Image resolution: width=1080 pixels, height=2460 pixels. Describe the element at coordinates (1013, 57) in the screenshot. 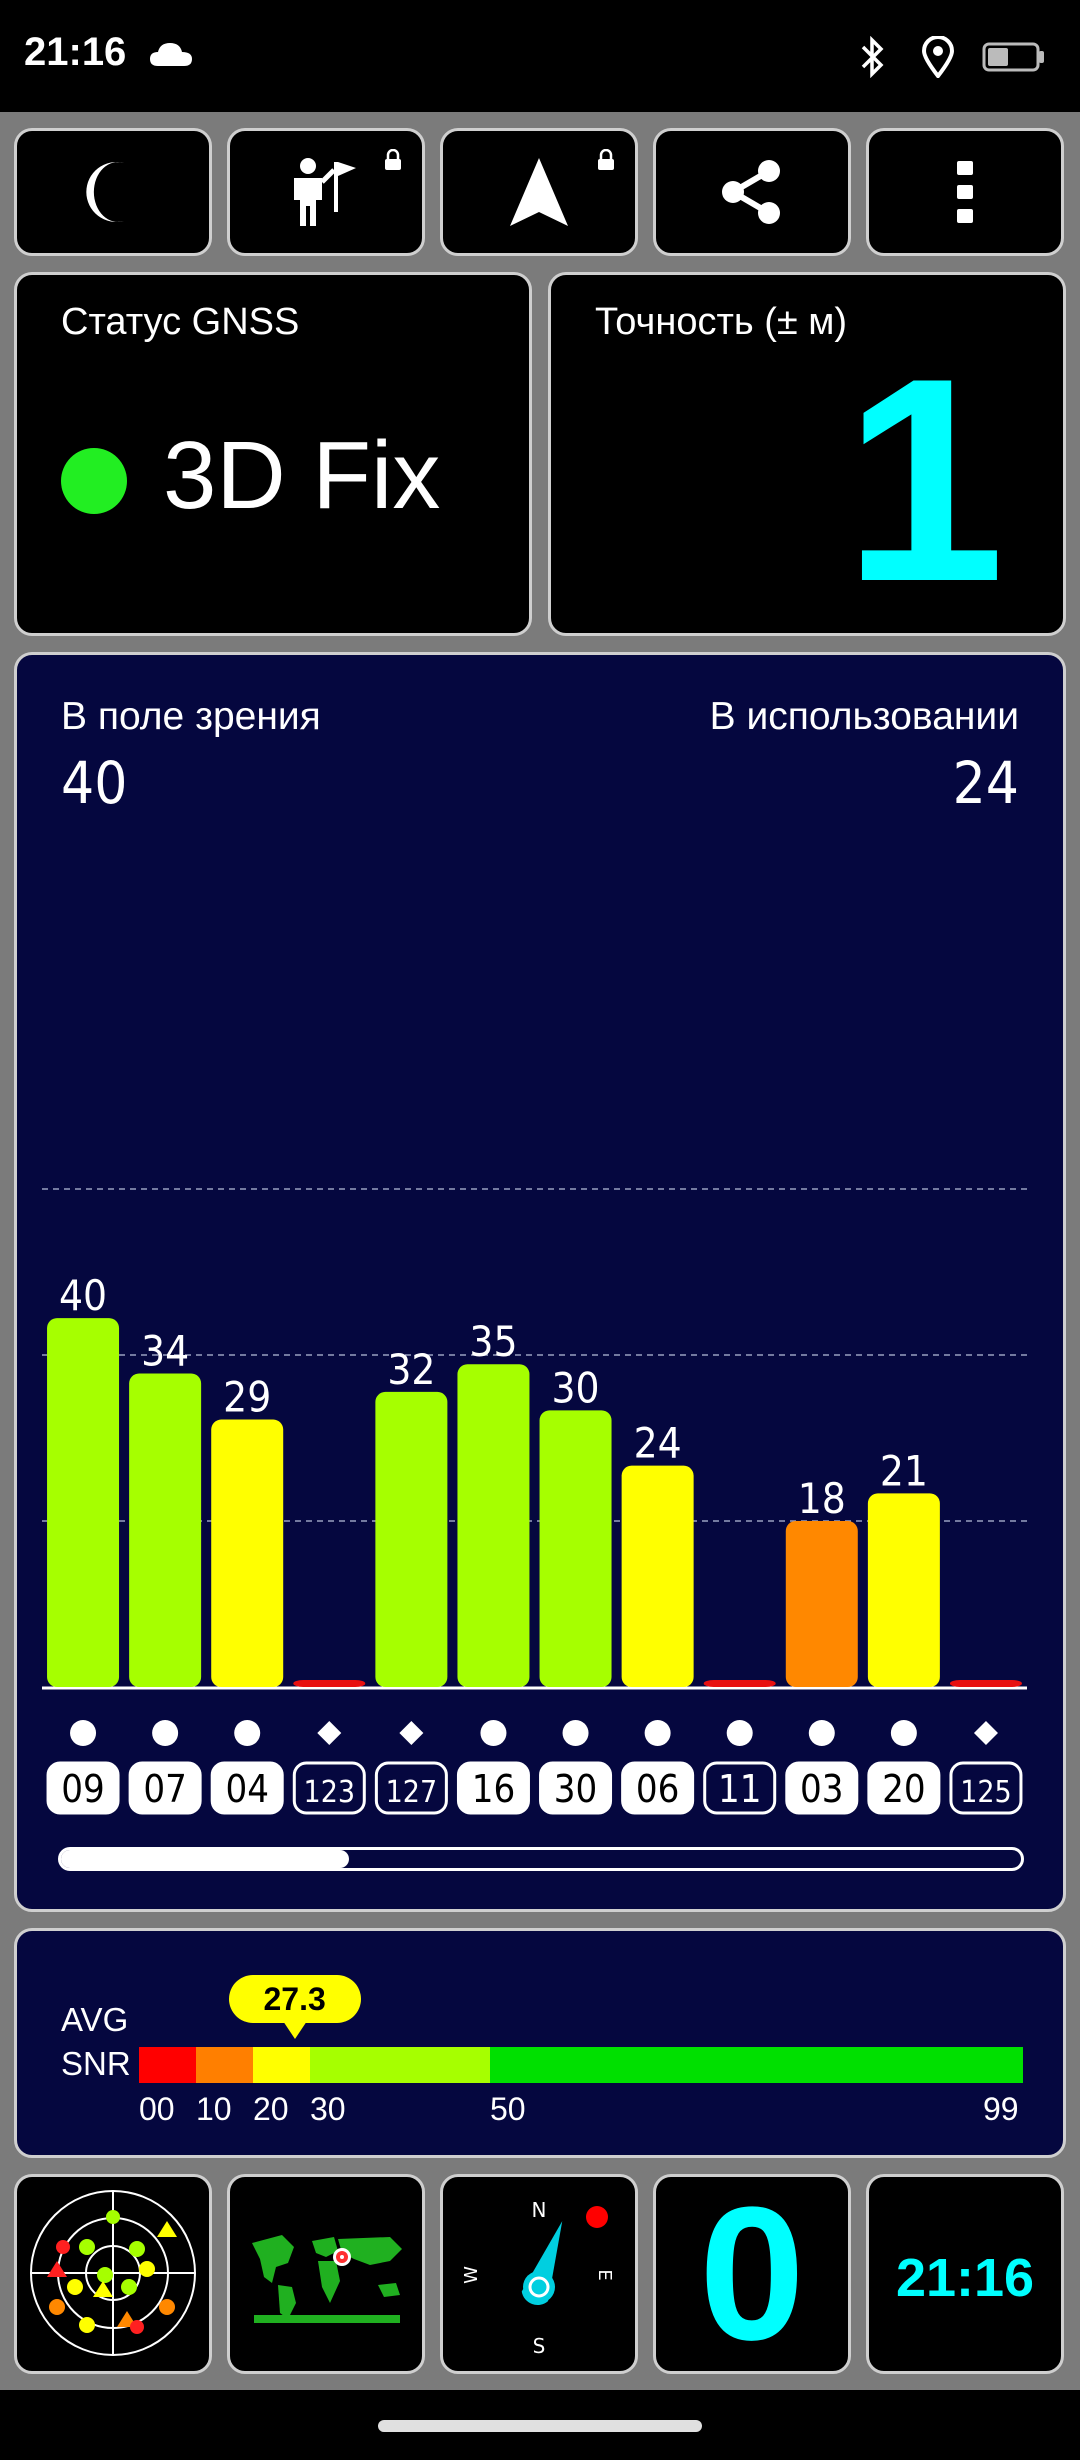

I see `battery-icon` at that location.